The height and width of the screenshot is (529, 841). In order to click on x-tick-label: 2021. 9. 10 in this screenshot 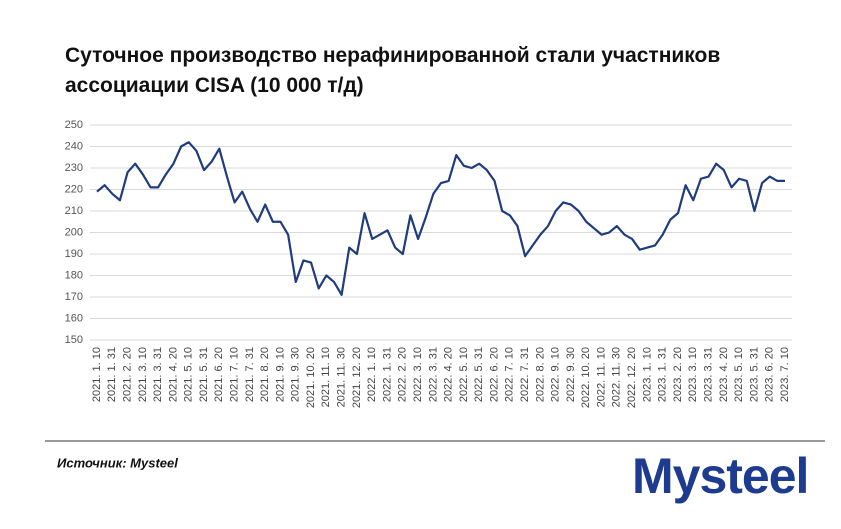, I will do `click(280, 374)`.